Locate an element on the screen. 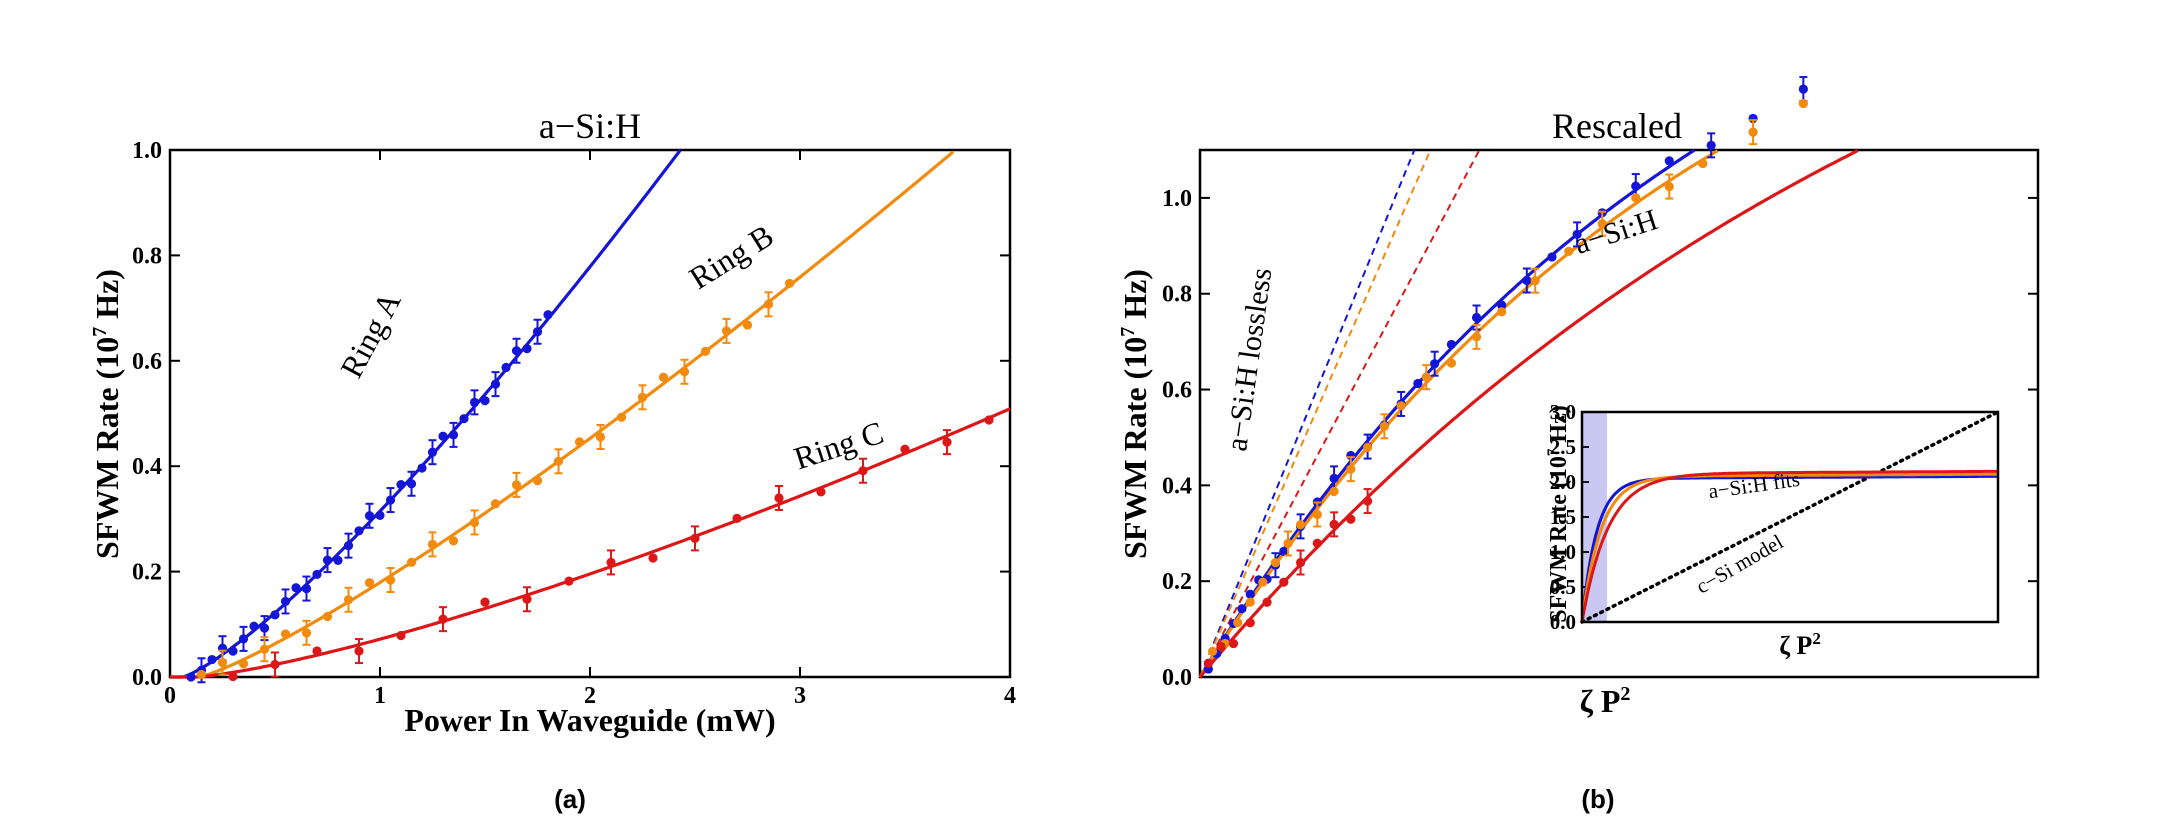 This screenshot has height=836, width=2158. series-label: Ring A is located at coordinates (370, 335).